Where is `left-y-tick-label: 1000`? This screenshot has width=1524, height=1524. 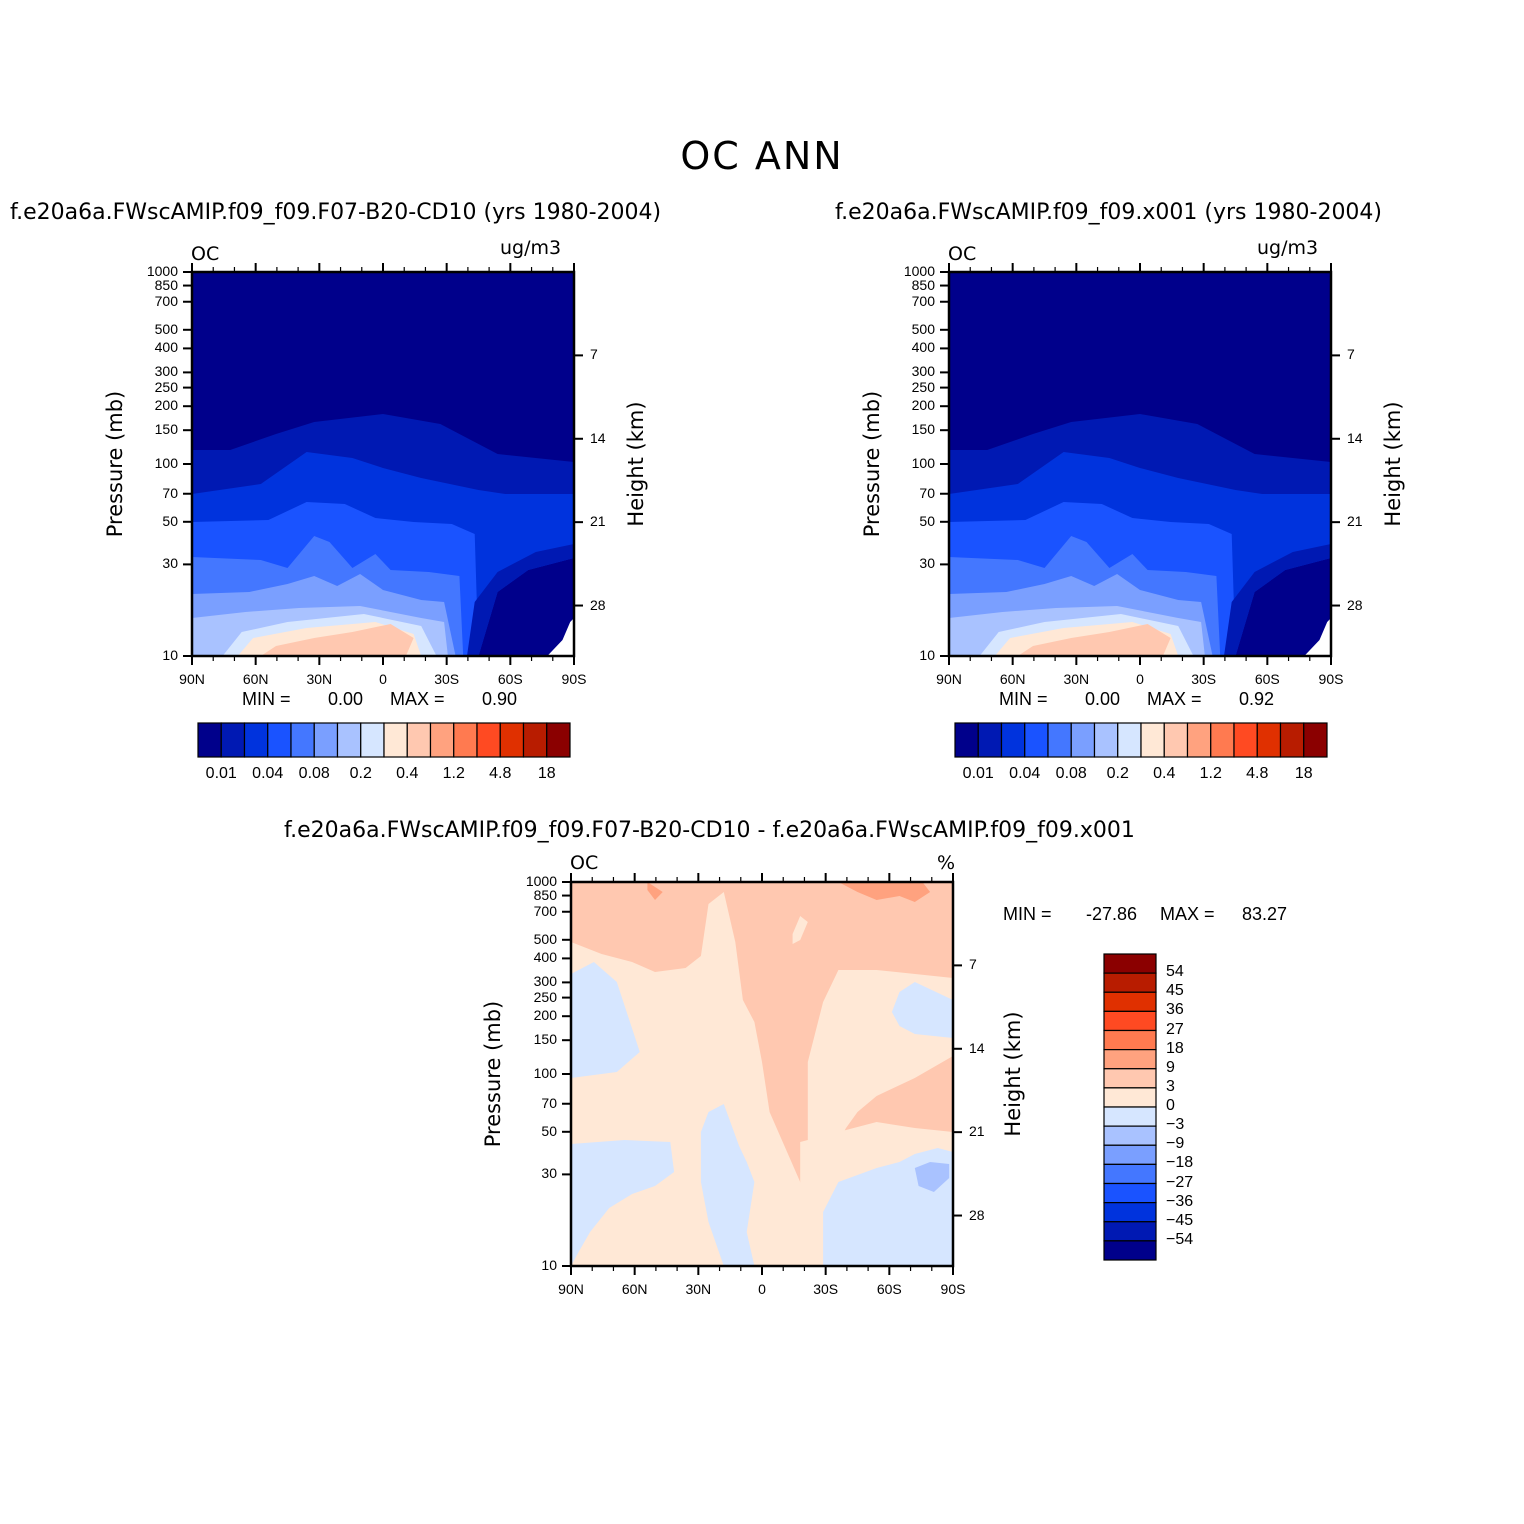
left-y-tick-label: 1000 is located at coordinates (162, 271).